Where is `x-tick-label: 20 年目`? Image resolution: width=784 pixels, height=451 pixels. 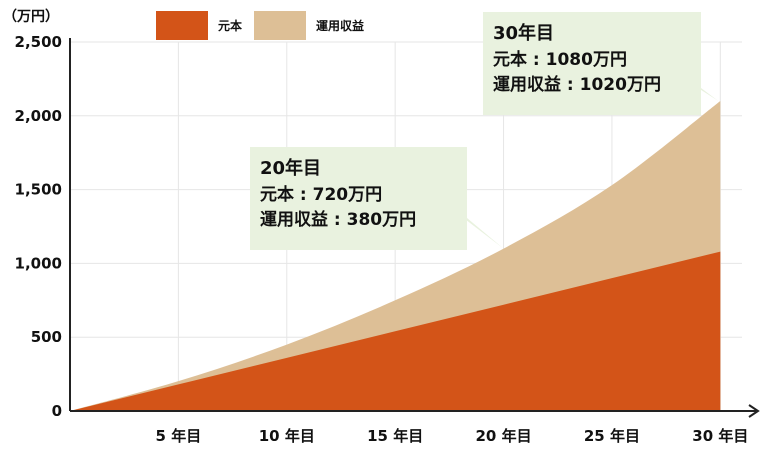
x-tick-label: 20 年目 is located at coordinates (503, 436).